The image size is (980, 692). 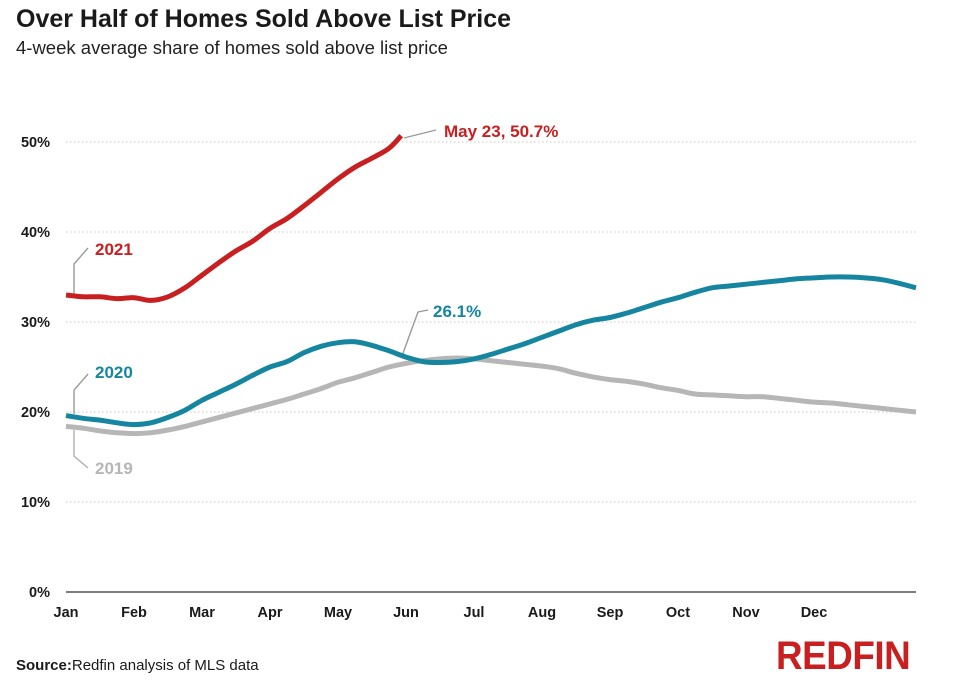 I want to click on chart-title: Over Half of Homes Sold Above List Price, so click(x=264, y=19).